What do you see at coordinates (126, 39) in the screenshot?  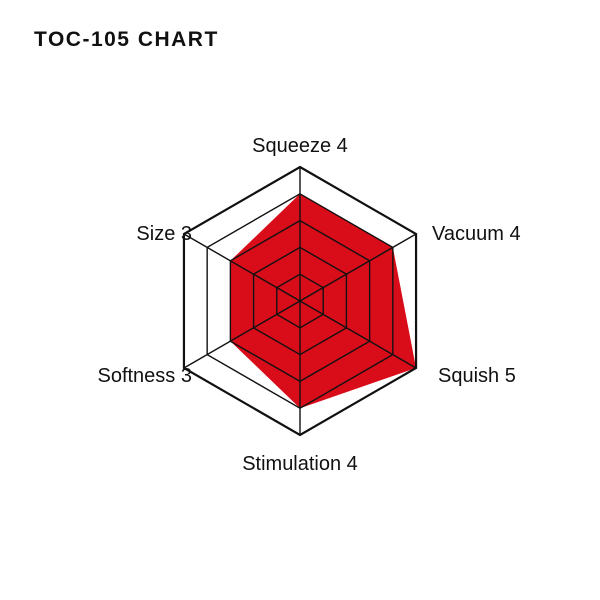 I see `chart-title: TOC-105 CHART` at bounding box center [126, 39].